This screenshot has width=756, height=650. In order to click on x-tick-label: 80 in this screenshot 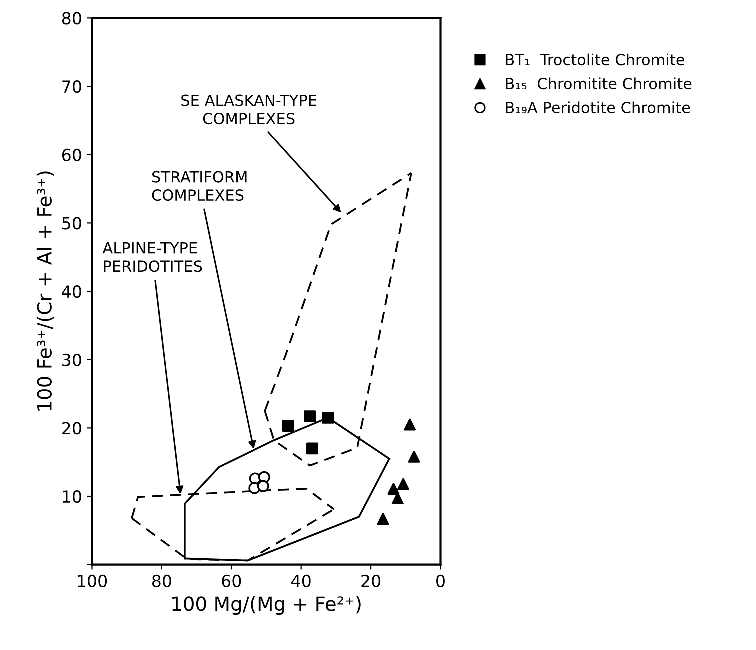, I will do `click(162, 581)`.